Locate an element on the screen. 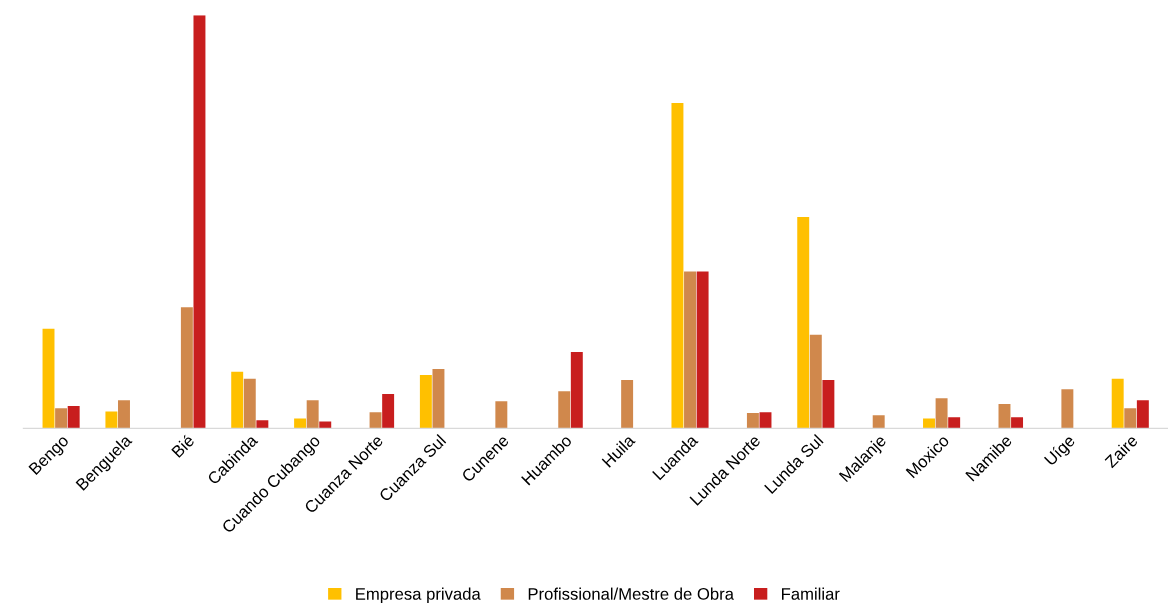 The width and height of the screenshot is (1168, 612). legend-label: Profissional/Mestre de Obra is located at coordinates (631, 593).